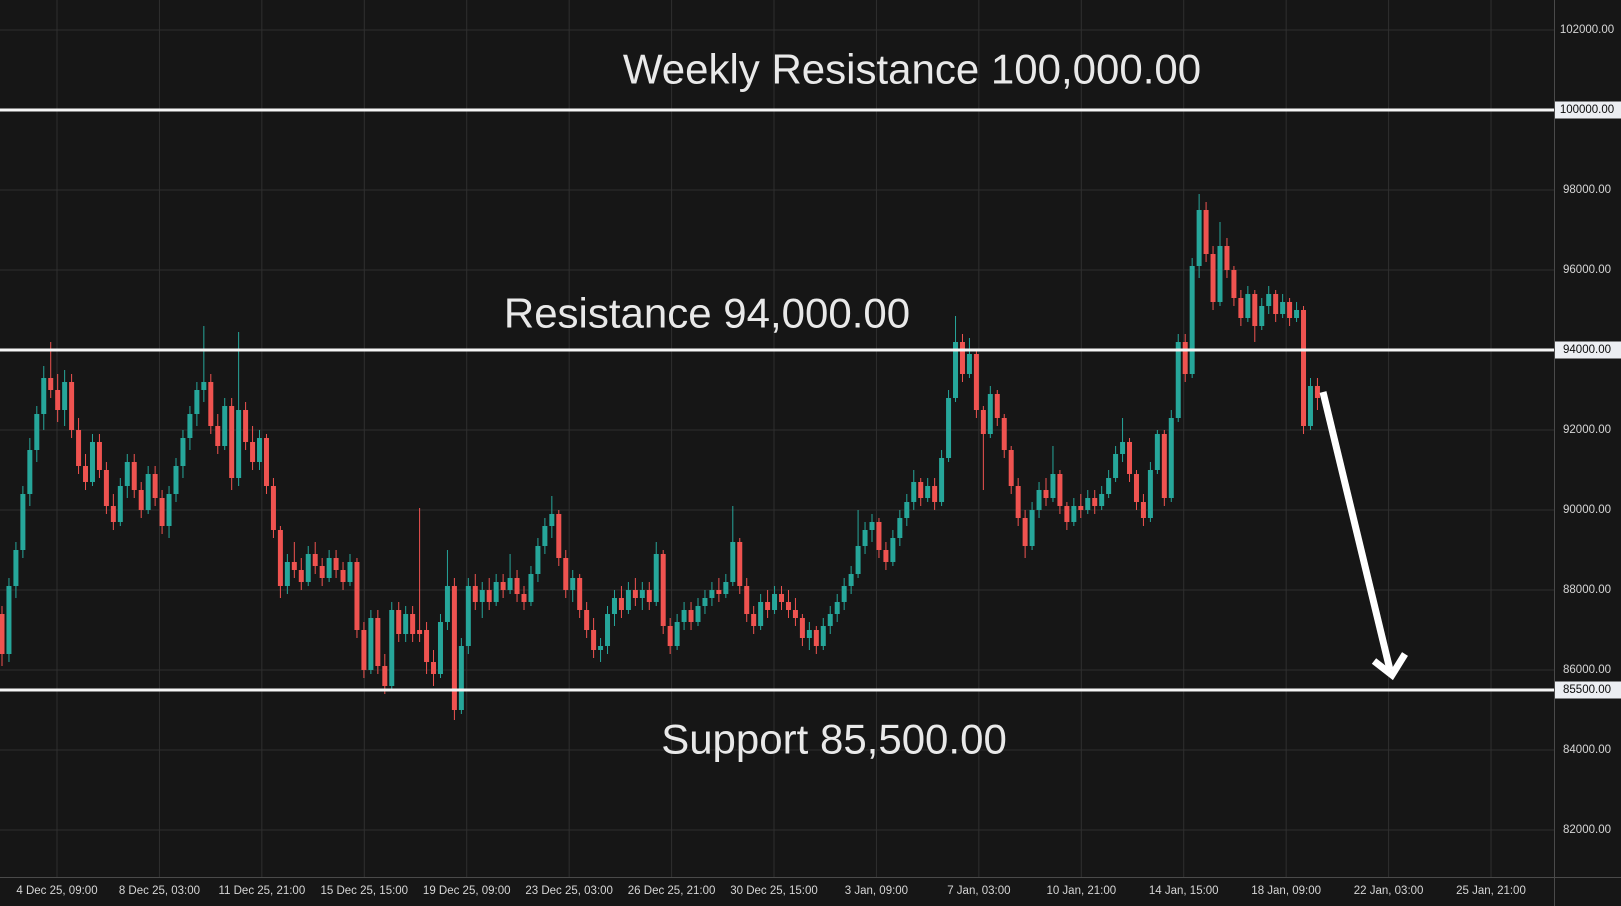  Describe the element at coordinates (261, 891) in the screenshot. I see `time-tick-label: 11 Dec 25, 21:00` at that location.